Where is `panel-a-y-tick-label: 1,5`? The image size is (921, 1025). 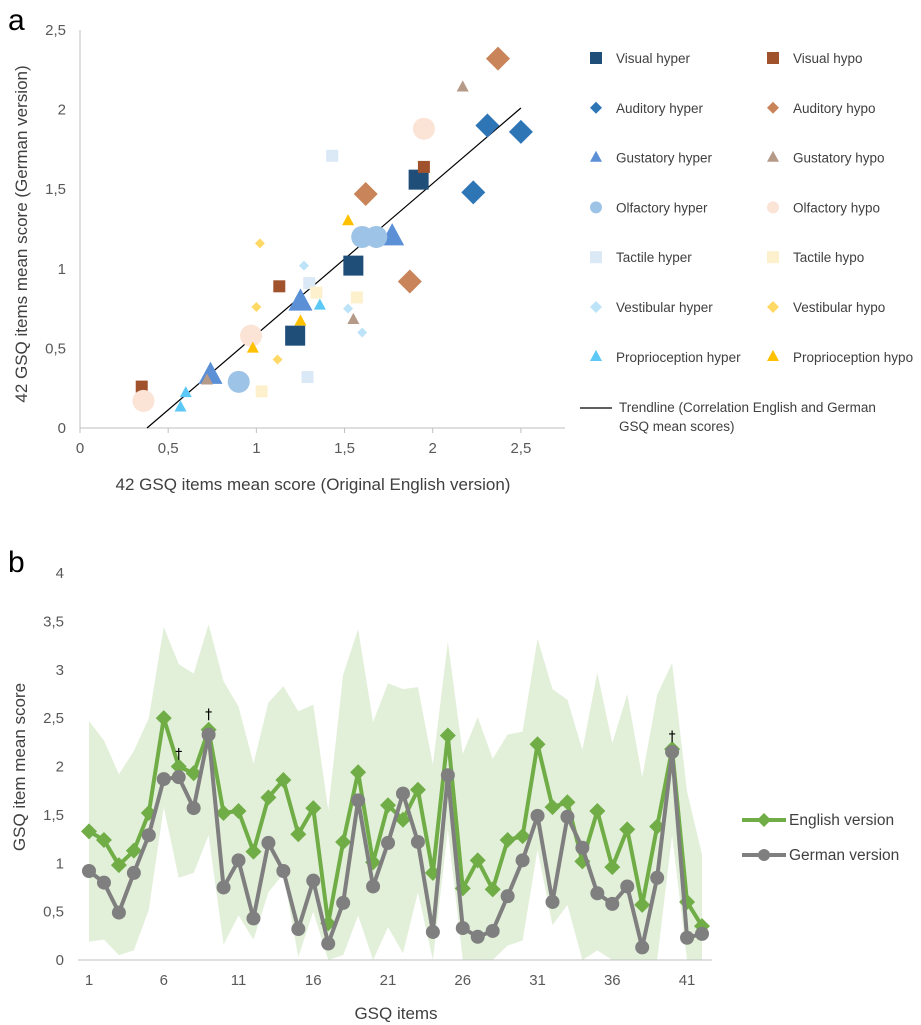 panel-a-y-tick-label: 1,5 is located at coordinates (55, 189).